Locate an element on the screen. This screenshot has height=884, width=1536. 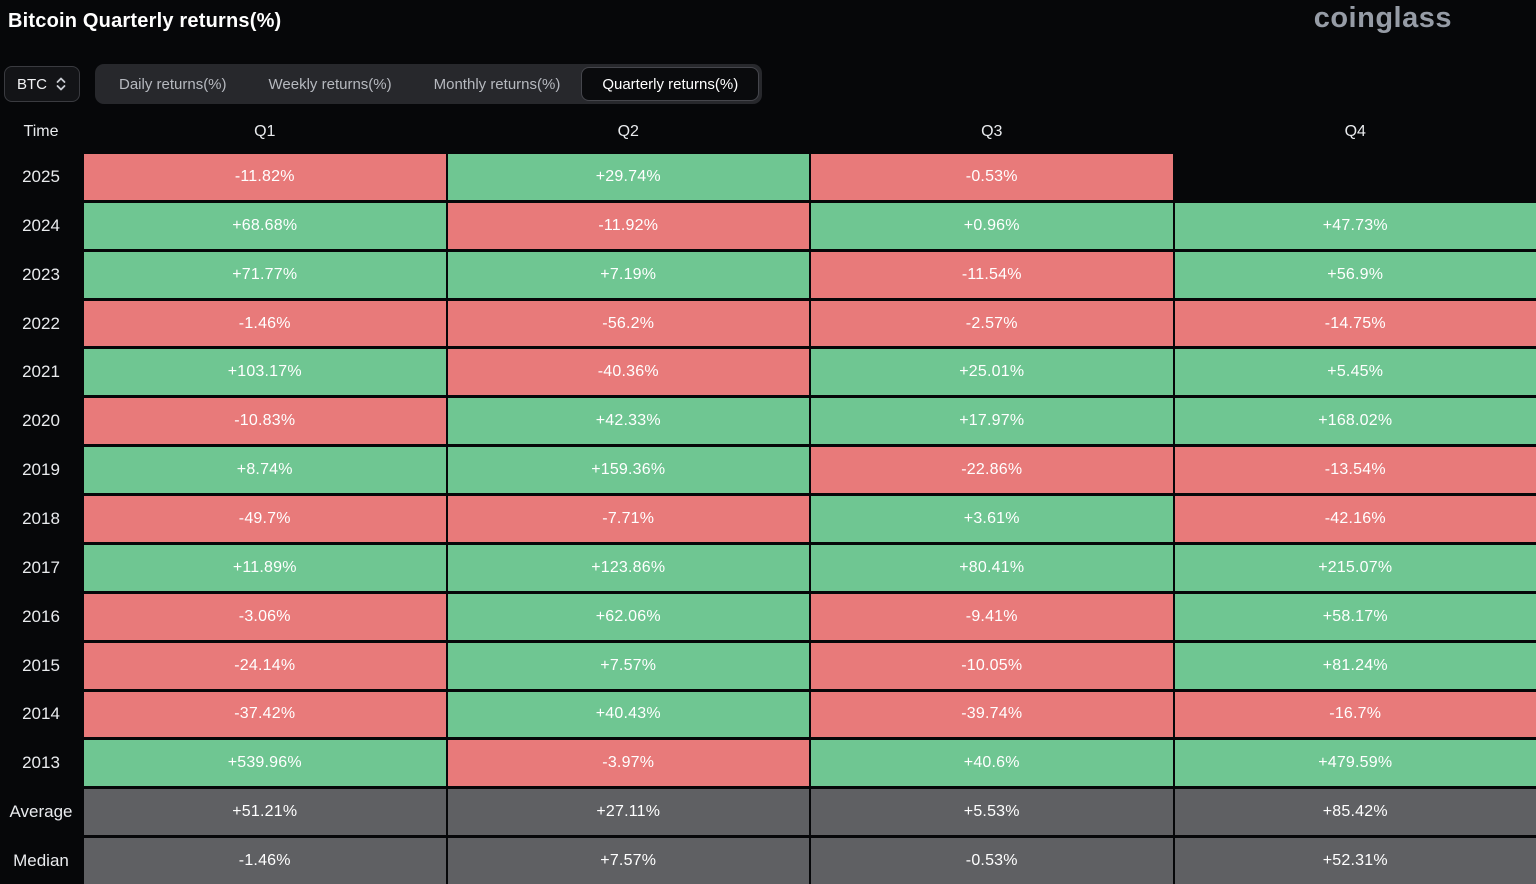
column-header-q4: Q4 is located at coordinates (1355, 131).